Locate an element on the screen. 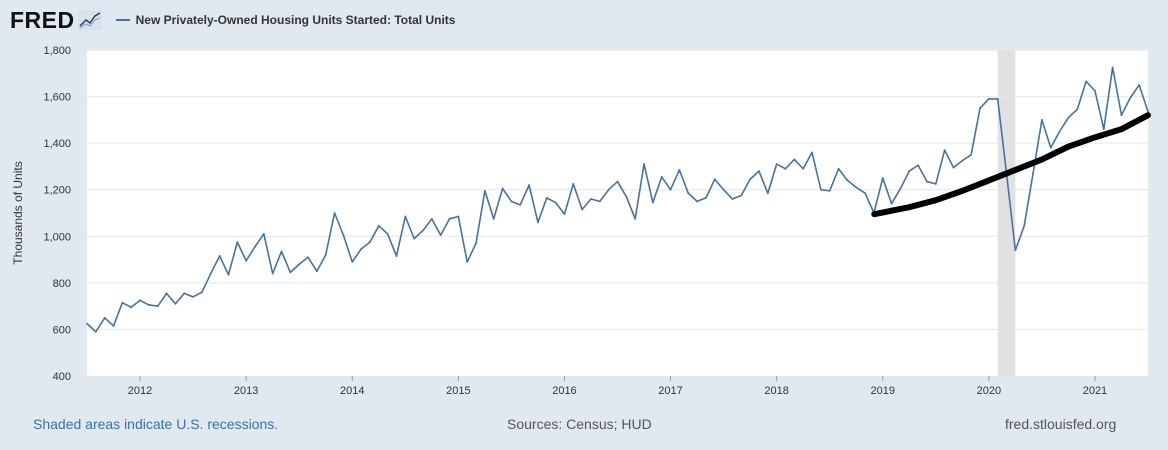 This screenshot has width=1168, height=450. site-url: fred.stlouisfed.org is located at coordinates (1061, 424).